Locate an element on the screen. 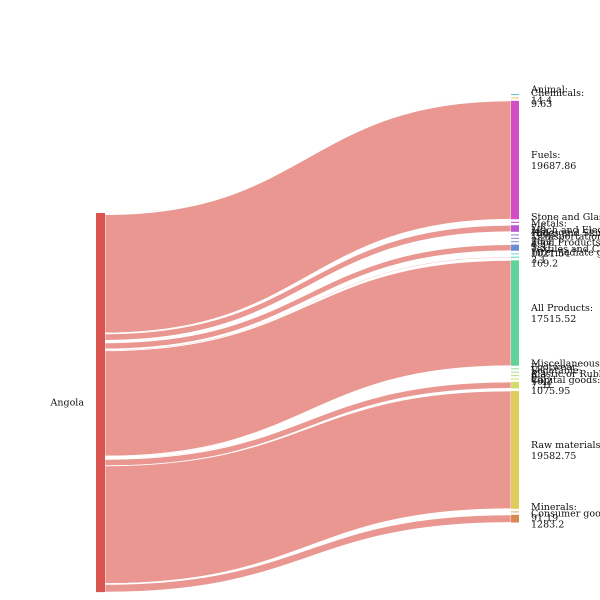  node-fuels is located at coordinates (515, 160).